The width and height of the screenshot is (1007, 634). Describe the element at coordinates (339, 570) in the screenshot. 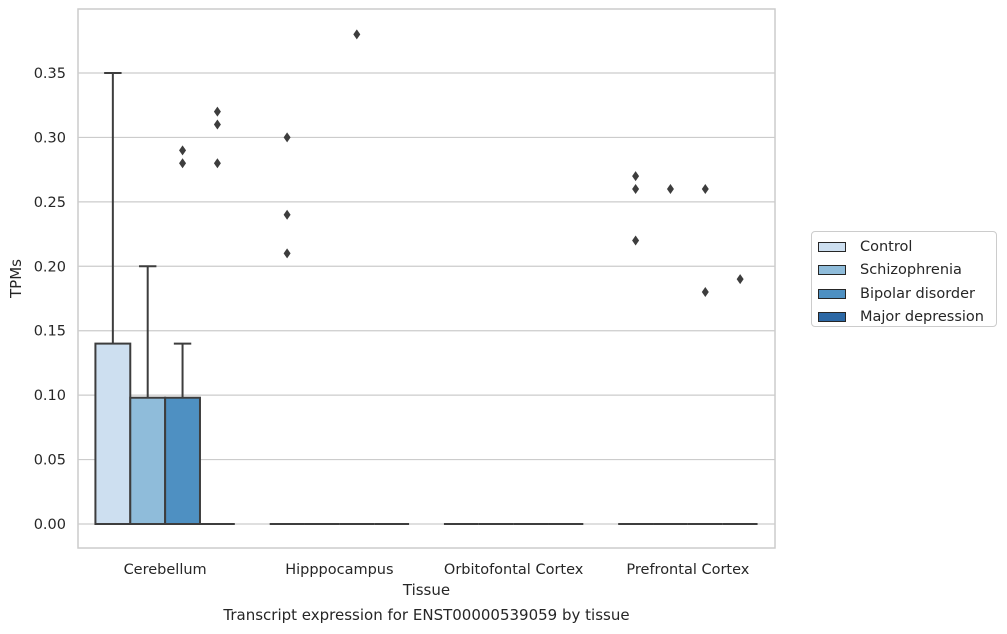

I see `x-tick-label: Hipppocampus` at that location.